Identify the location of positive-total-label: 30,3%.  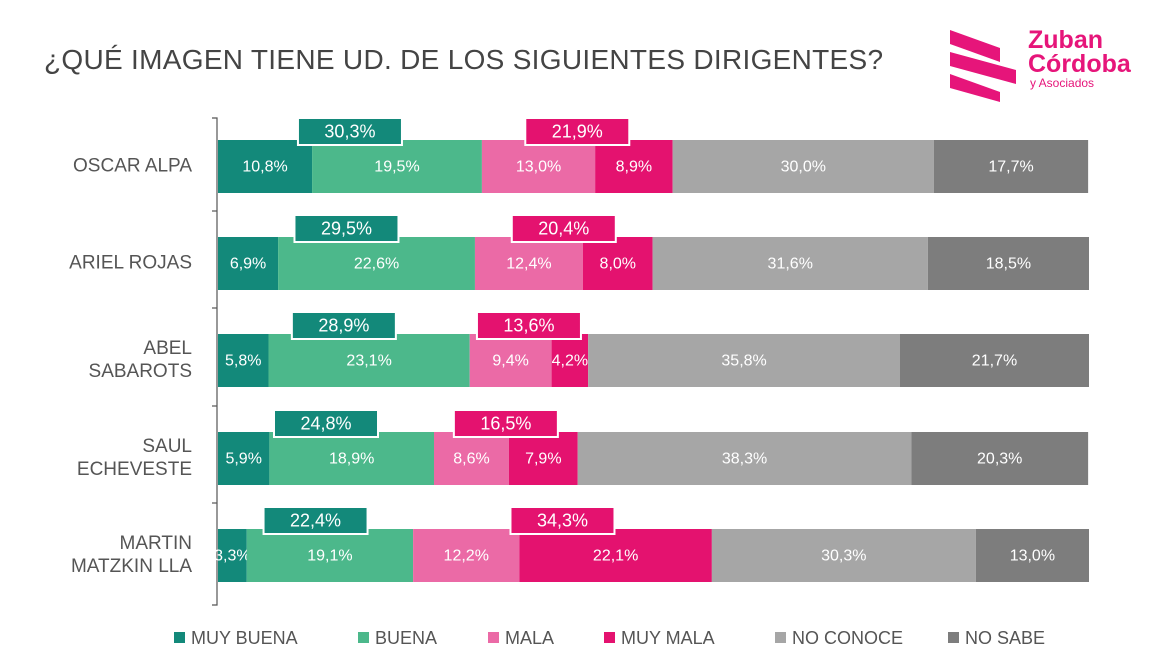
(349, 131).